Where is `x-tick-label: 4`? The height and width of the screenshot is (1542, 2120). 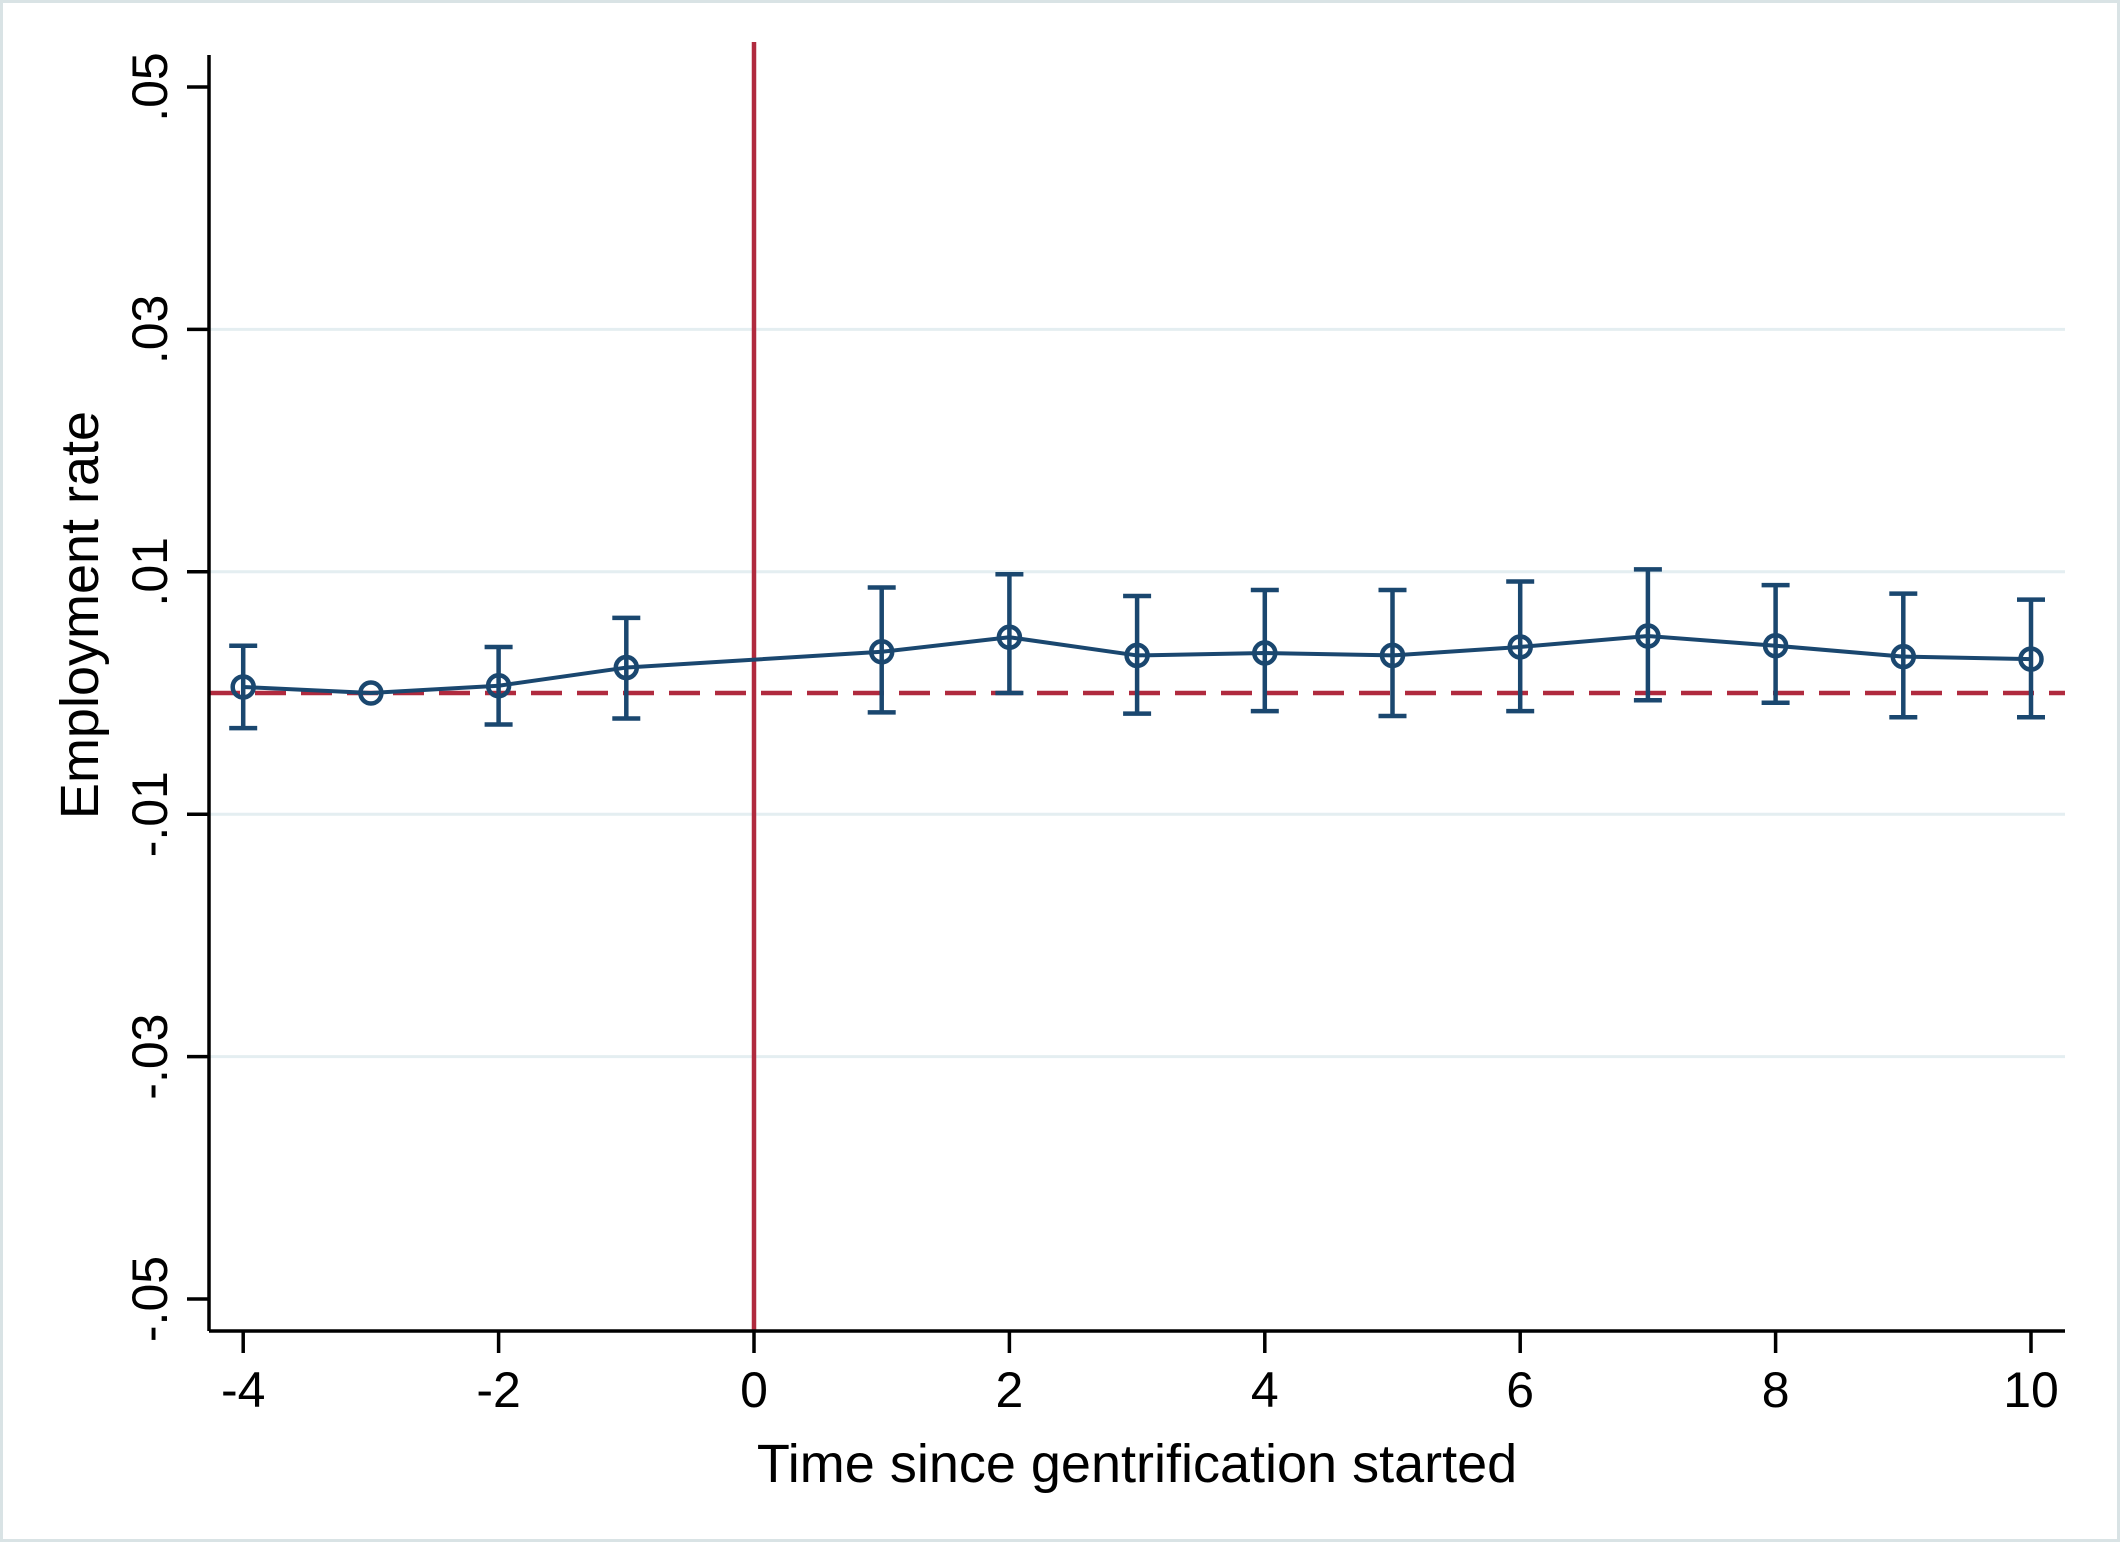 x-tick-label: 4 is located at coordinates (1265, 1390).